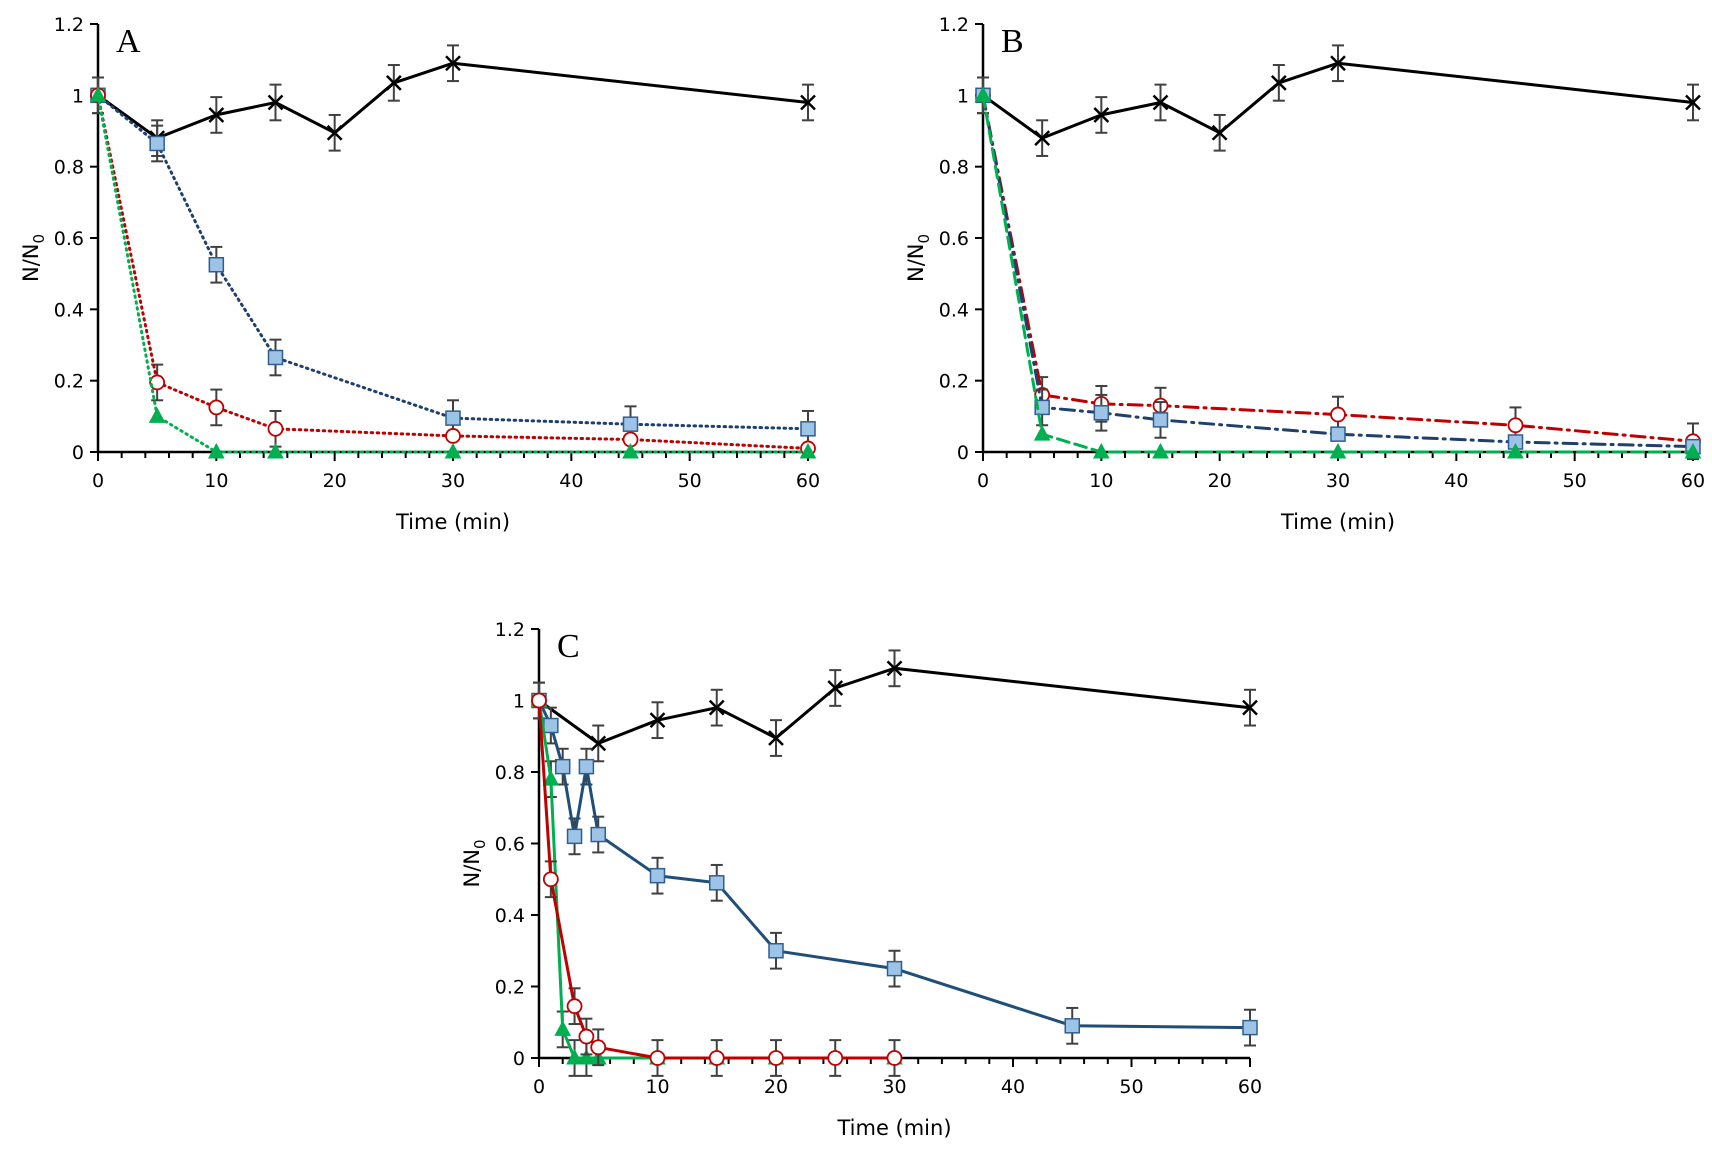 This screenshot has height=1153, width=1712. Describe the element at coordinates (1220, 481) in the screenshot. I see `x-tick-label: 20` at that location.